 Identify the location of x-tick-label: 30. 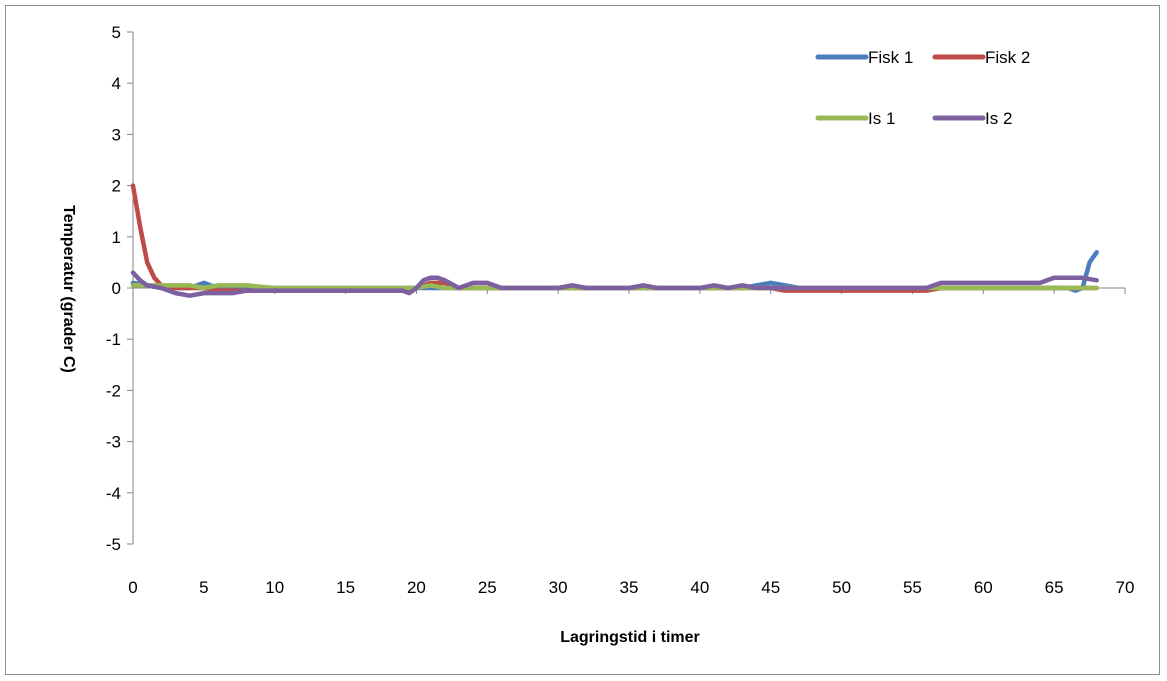
(558, 587).